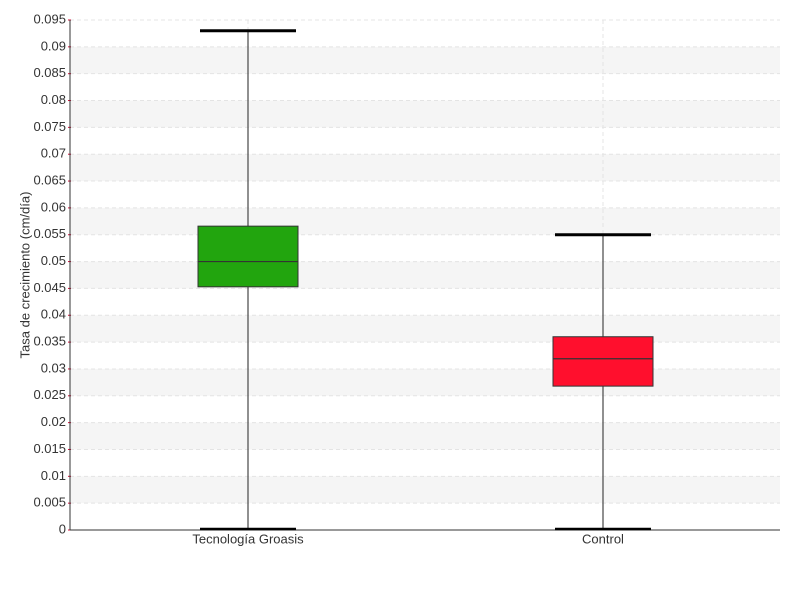 Image resolution: width=800 pixels, height=600 pixels. I want to click on y-tick-label: 0.05, so click(53, 260).